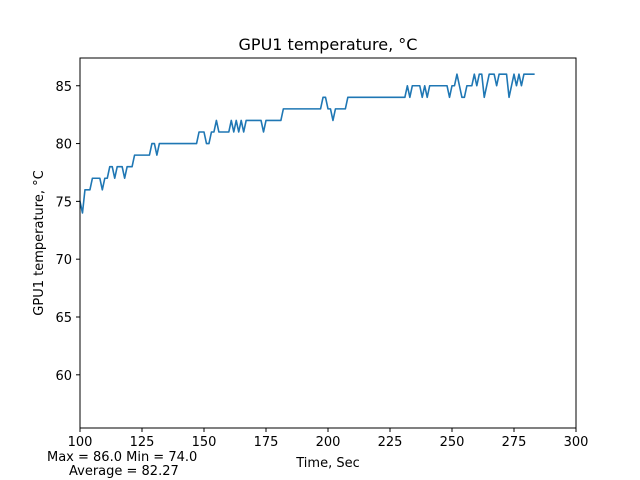 This screenshot has width=640, height=480. I want to click on x-axis: 100 125 150 175 200 225 250 275 300, so click(328, 439).